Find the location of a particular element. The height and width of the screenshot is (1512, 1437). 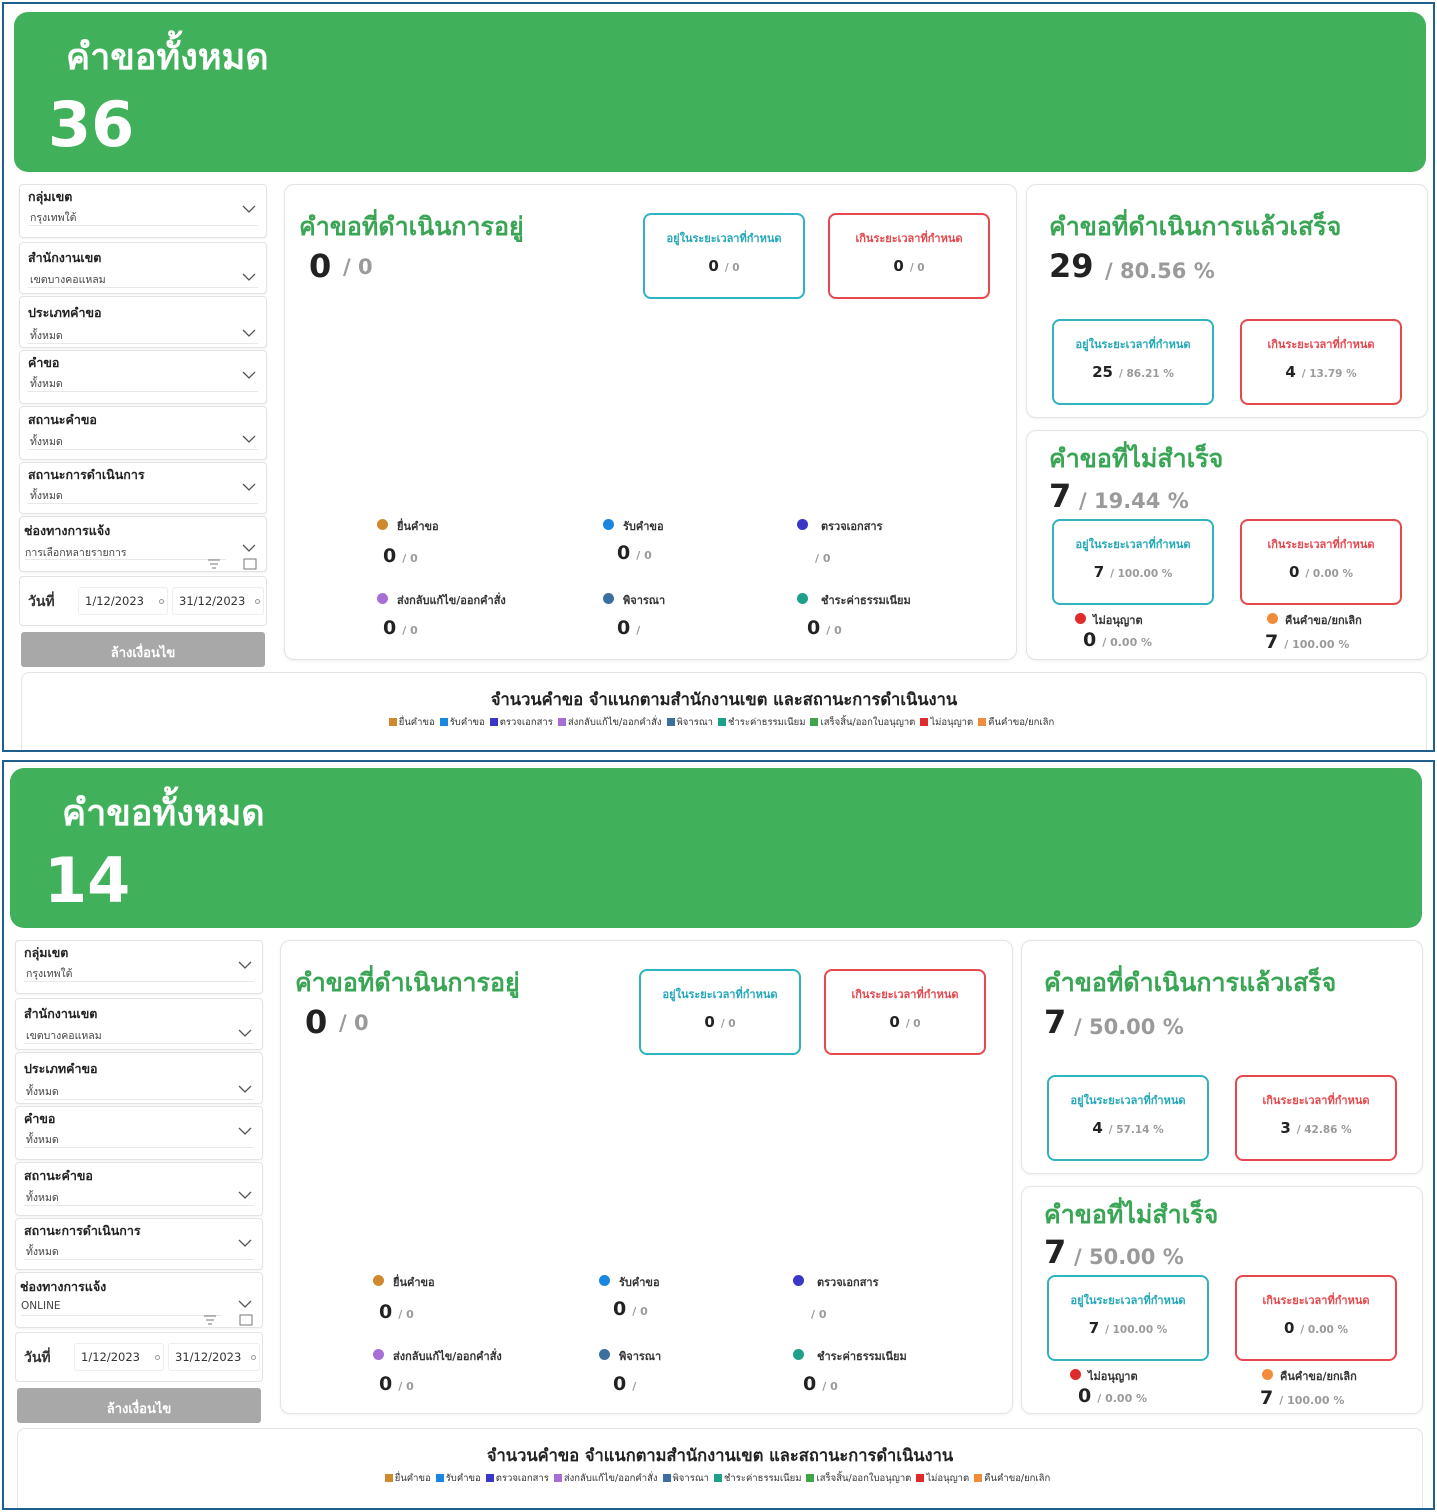

stat-label: ชำระค่าธรรมเนียม is located at coordinates (866, 600).